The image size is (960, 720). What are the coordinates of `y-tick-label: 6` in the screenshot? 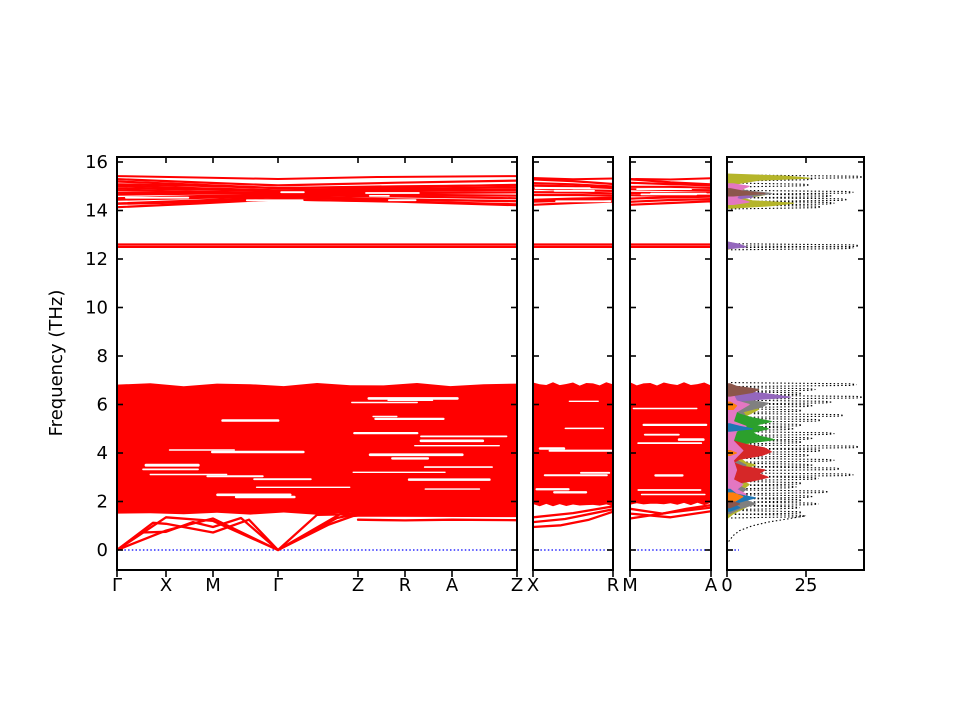 It's located at (102, 405).